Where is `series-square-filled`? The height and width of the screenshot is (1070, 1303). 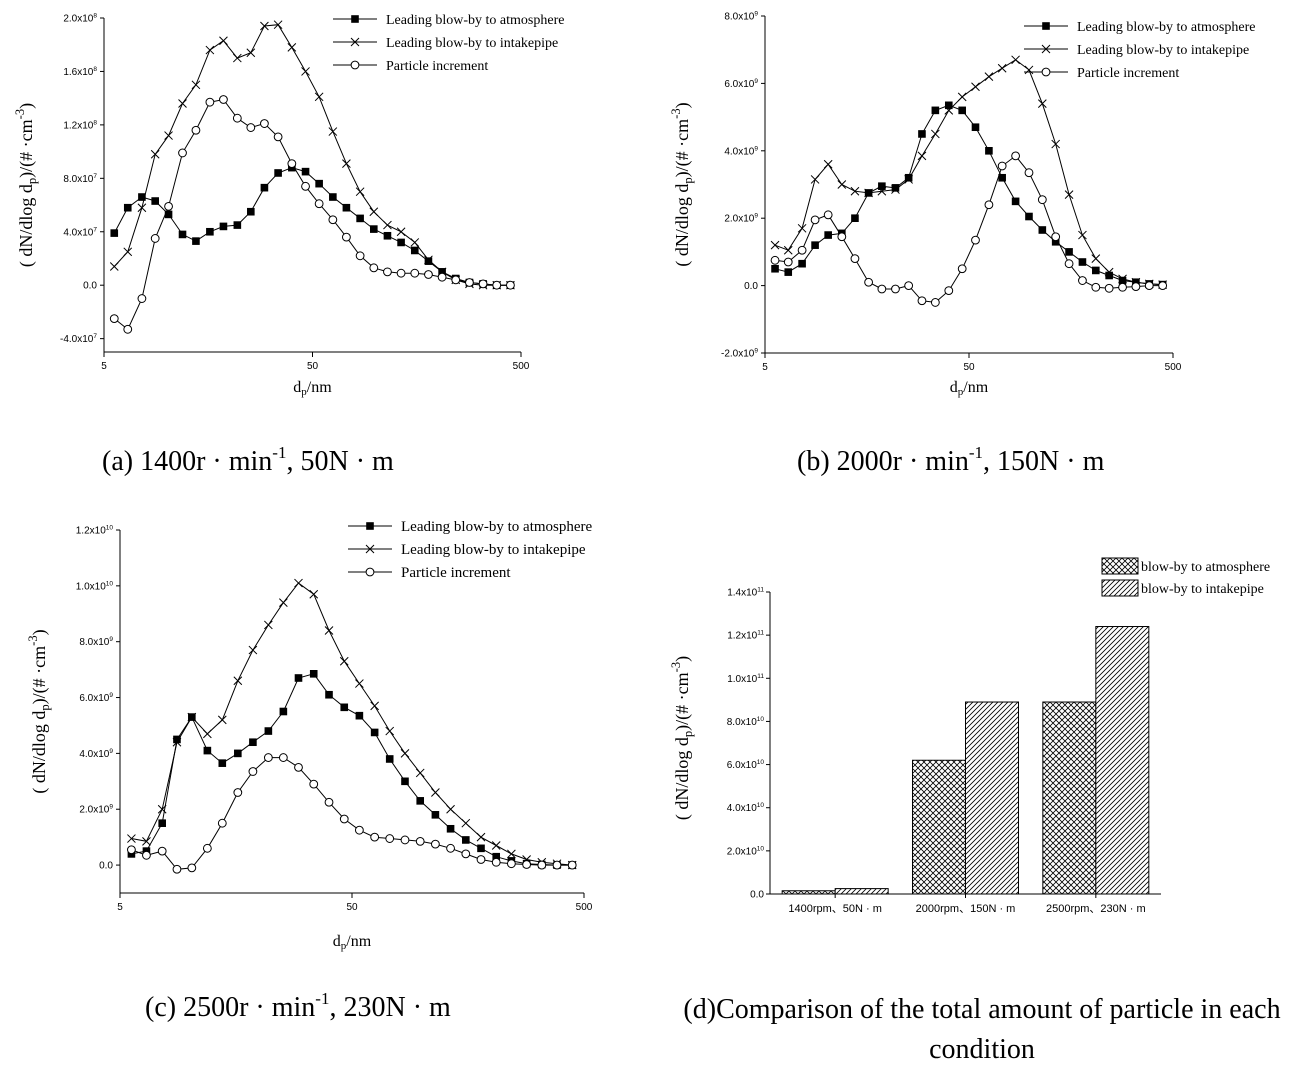
series-square-filled is located at coordinates (969, 195).